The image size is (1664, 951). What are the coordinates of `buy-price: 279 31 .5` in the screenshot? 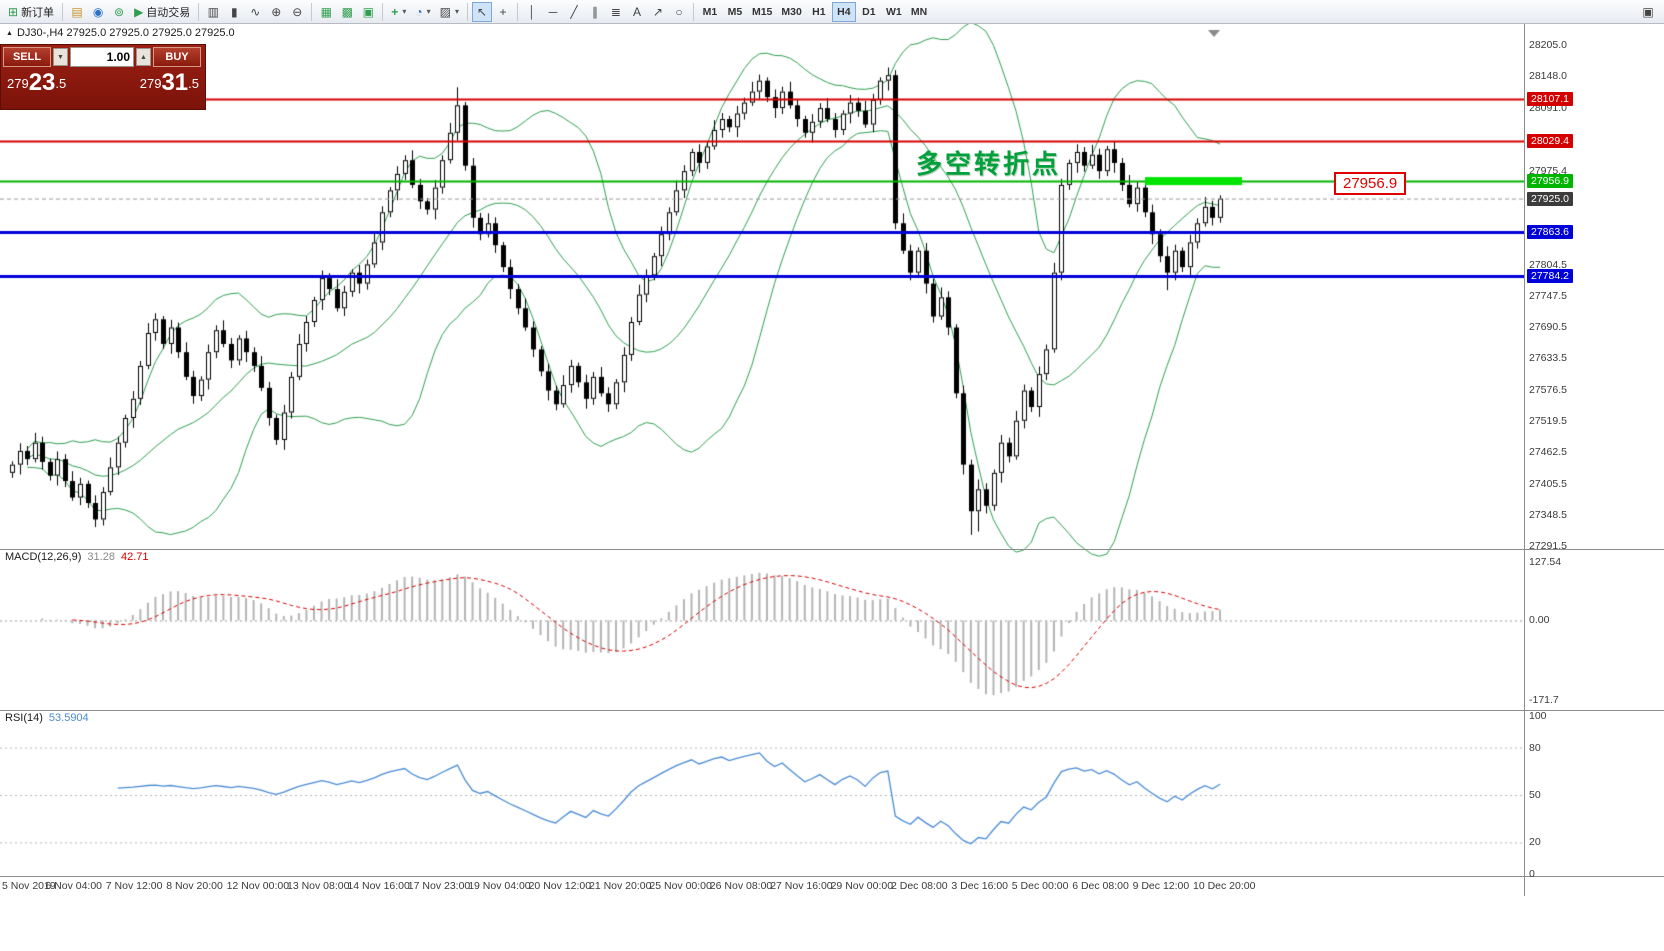 It's located at (169, 83).